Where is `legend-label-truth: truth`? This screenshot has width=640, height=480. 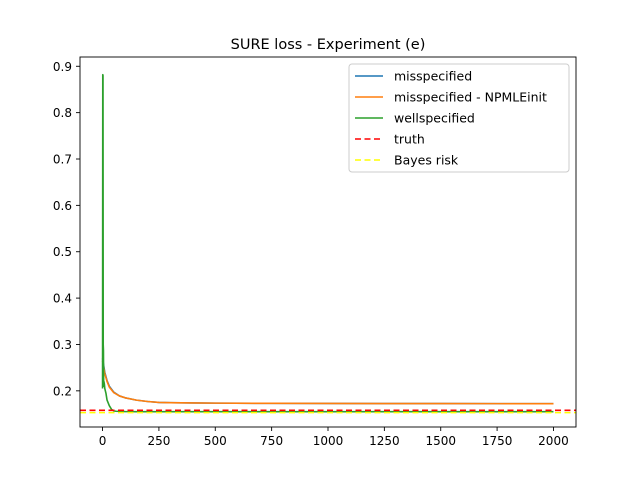 legend-label-truth: truth is located at coordinates (409, 139).